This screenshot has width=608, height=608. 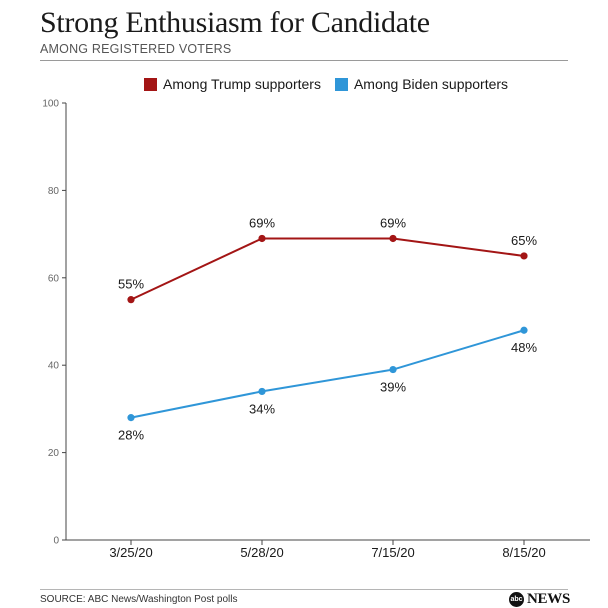 I want to click on data-label-biden-2: 39%, so click(x=393, y=387).